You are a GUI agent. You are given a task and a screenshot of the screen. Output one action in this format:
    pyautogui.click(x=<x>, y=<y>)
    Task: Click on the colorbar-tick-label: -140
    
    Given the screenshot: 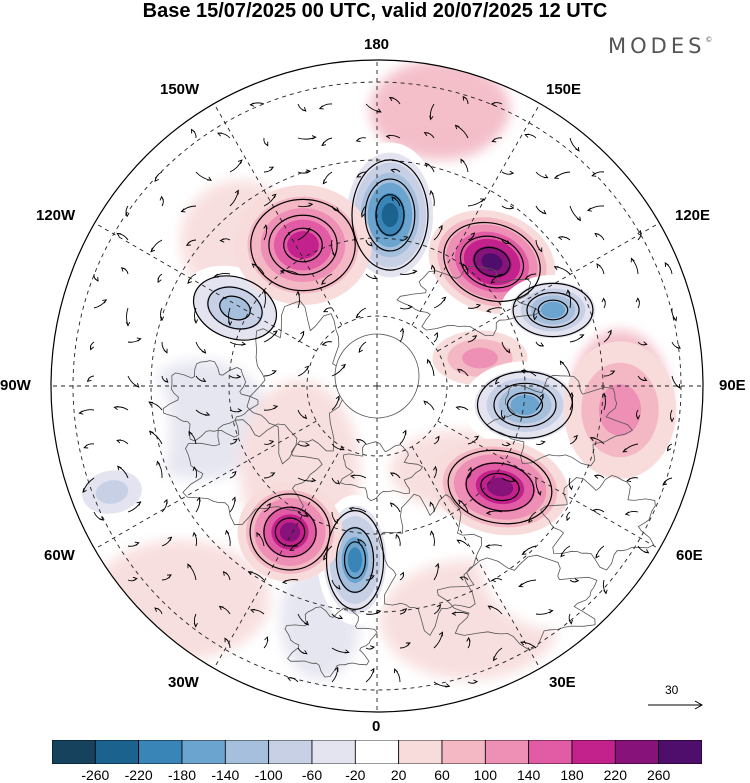 What is the action you would take?
    pyautogui.click(x=225, y=775)
    